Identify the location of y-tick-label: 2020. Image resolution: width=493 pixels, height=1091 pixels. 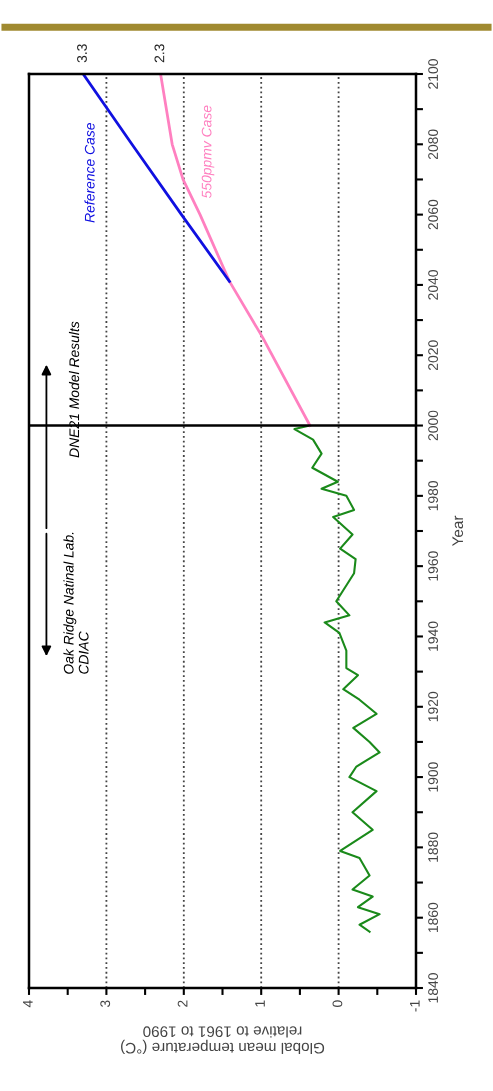
(433, 355).